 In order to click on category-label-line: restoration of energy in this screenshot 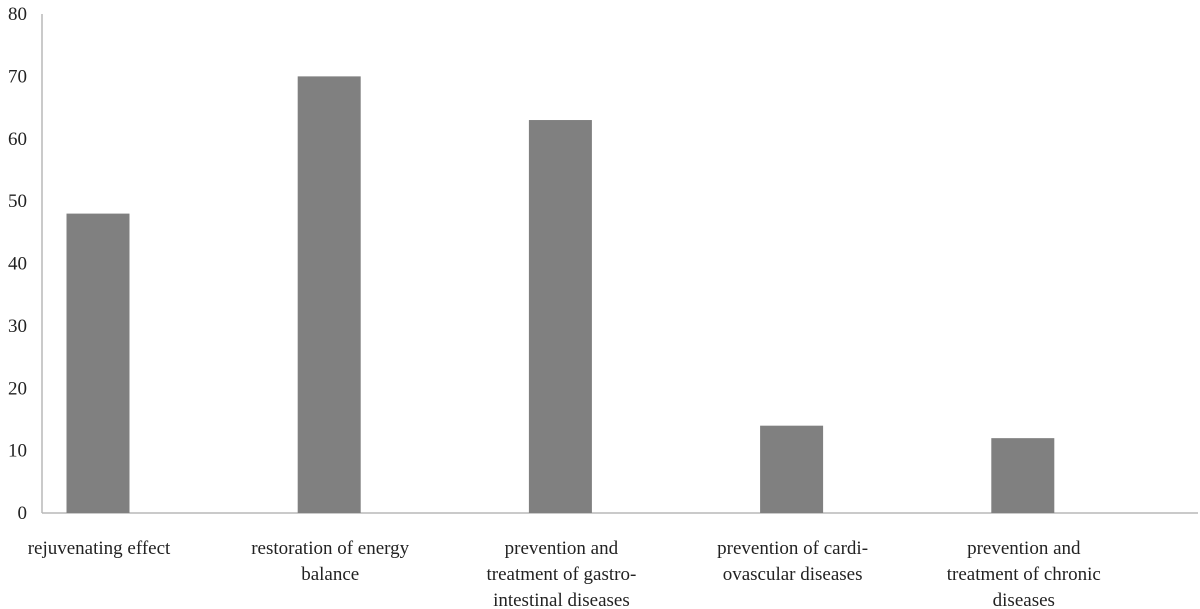, I will do `click(330, 548)`.